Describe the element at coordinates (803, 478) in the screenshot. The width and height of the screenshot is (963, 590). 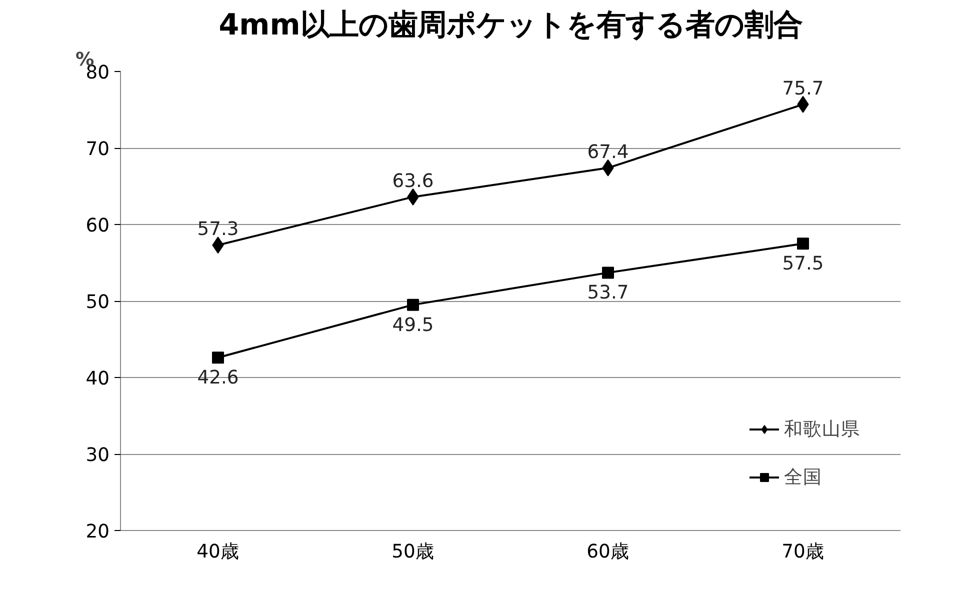
I see `legend-label: 全国` at that location.